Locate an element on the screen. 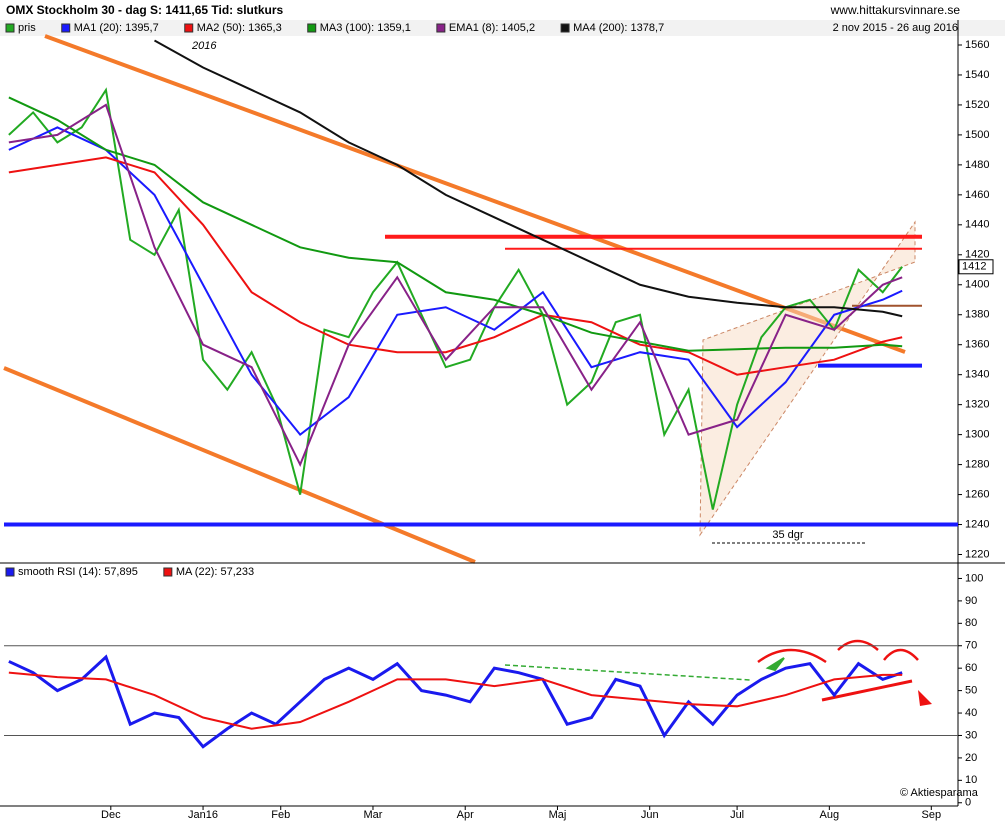 The height and width of the screenshot is (831, 1005). y-tick-label: 1260 is located at coordinates (977, 494).